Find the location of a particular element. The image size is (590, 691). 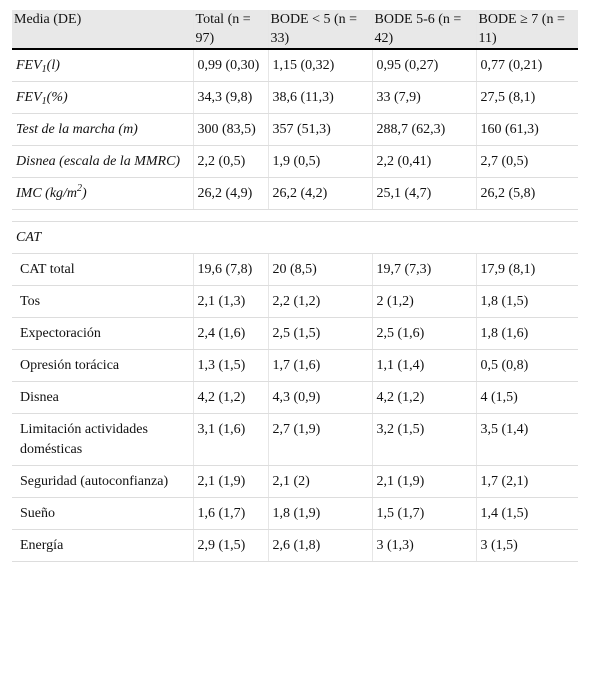

table-cell: 2 (1,2) is located at coordinates (423, 301).